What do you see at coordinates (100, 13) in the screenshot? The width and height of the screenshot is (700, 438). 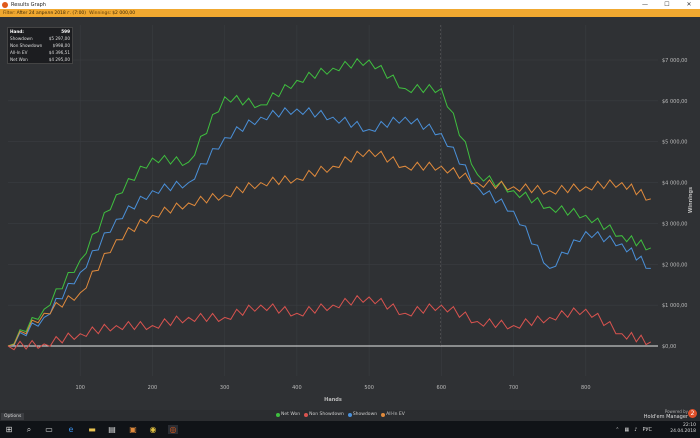 I see `winnings-label: Winnings:` at bounding box center [100, 13].